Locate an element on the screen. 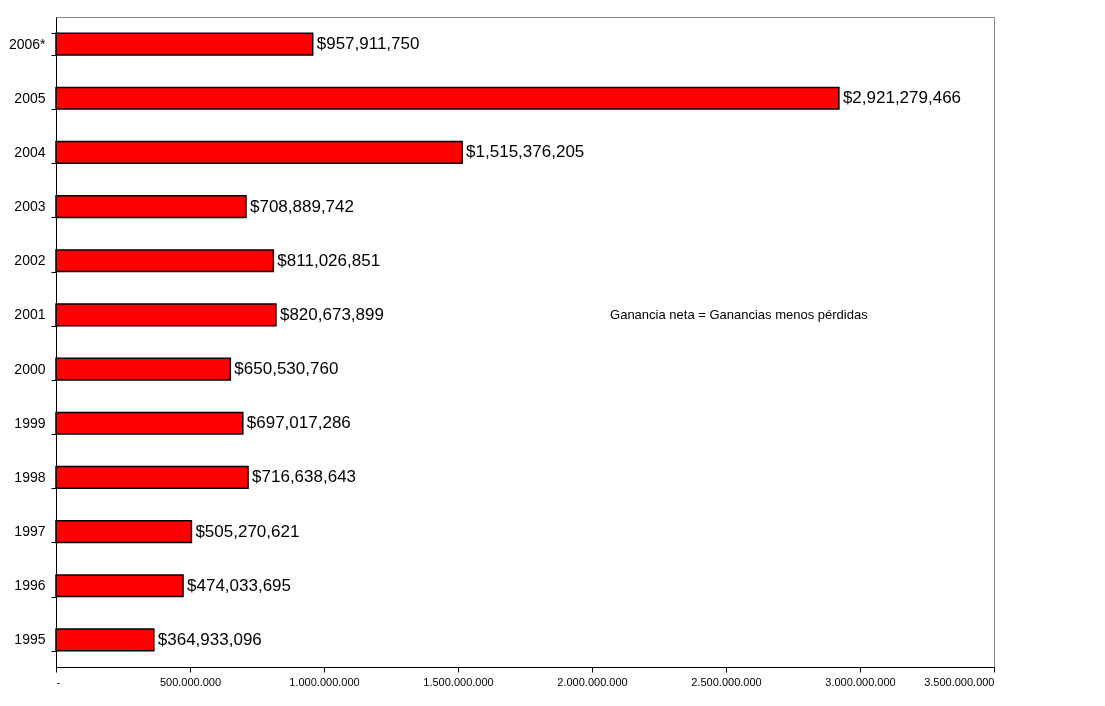 The width and height of the screenshot is (1105, 706). x-tick-label: 3.000.000.000 is located at coordinates (860, 681).